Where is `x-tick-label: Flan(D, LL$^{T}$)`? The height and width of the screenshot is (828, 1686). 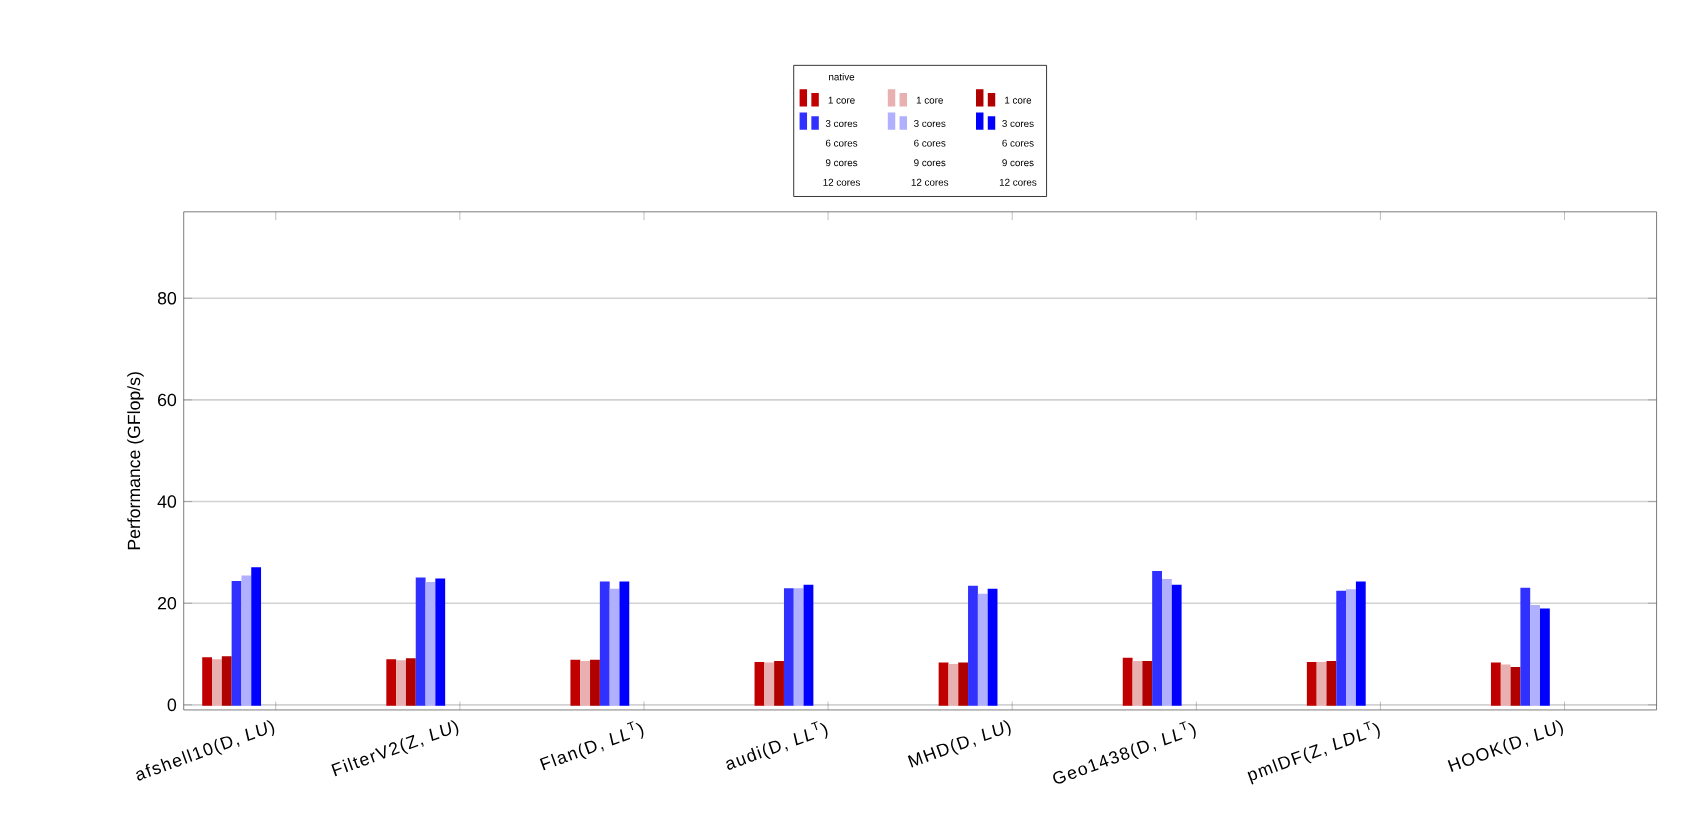
x-tick-label: Flan(D, LL$^{T}$) is located at coordinates (591, 746).